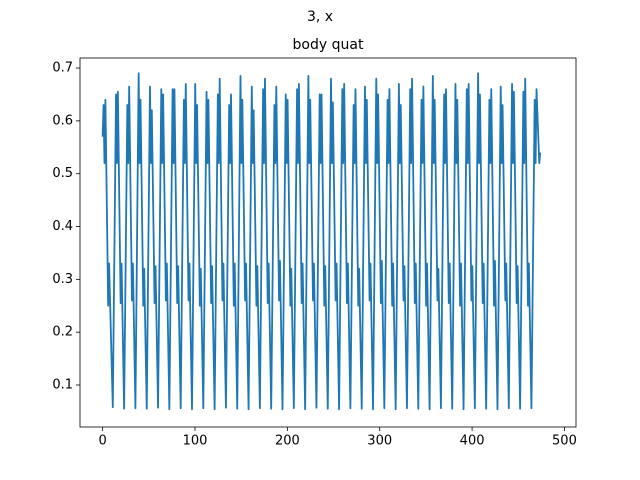  Describe the element at coordinates (379, 441) in the screenshot. I see `x-tick-label: 300` at that location.